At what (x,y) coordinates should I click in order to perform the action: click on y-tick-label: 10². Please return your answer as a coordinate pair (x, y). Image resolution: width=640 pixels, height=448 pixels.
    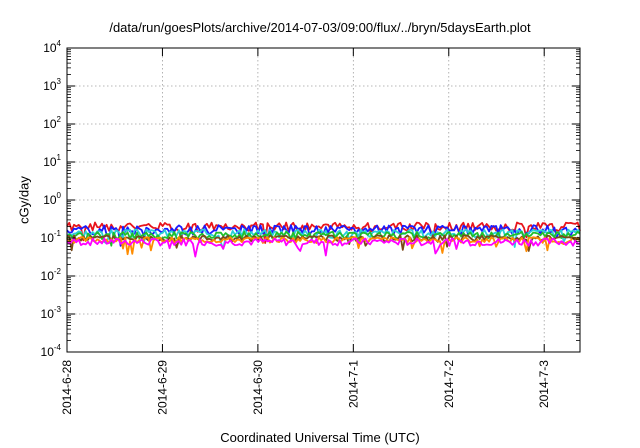
    Looking at the image, I should click on (52, 123).